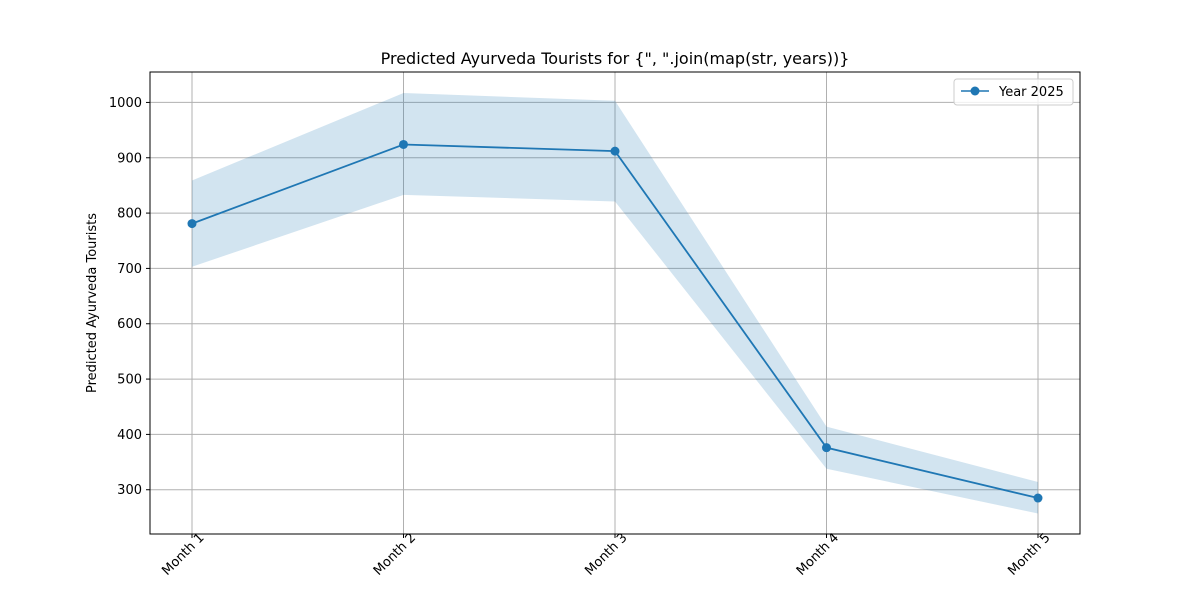  I want to click on y-axis-label: Predicted Ayurveda Tourists, so click(92, 303).